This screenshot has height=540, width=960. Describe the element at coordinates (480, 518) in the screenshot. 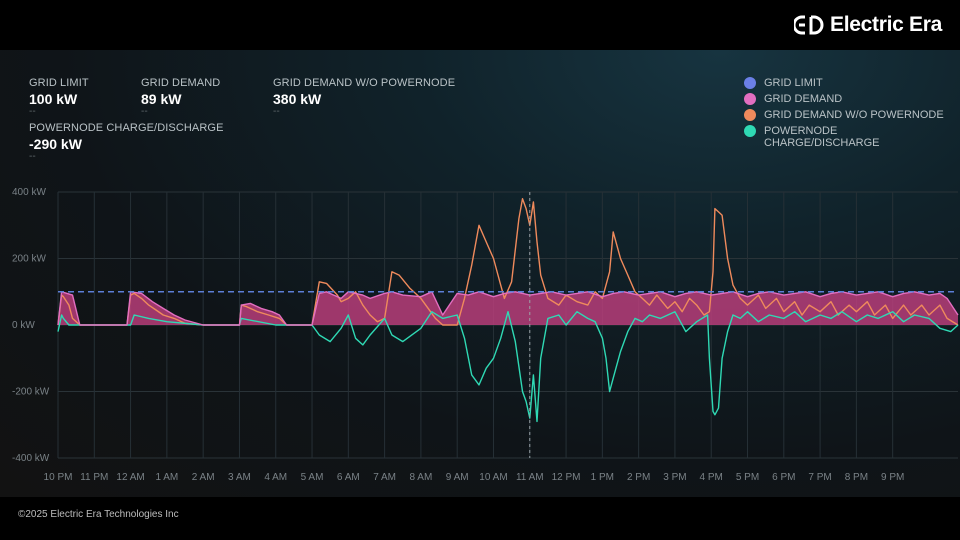

I see `footer: ©2025 Electric Era Technologies Inc` at that location.